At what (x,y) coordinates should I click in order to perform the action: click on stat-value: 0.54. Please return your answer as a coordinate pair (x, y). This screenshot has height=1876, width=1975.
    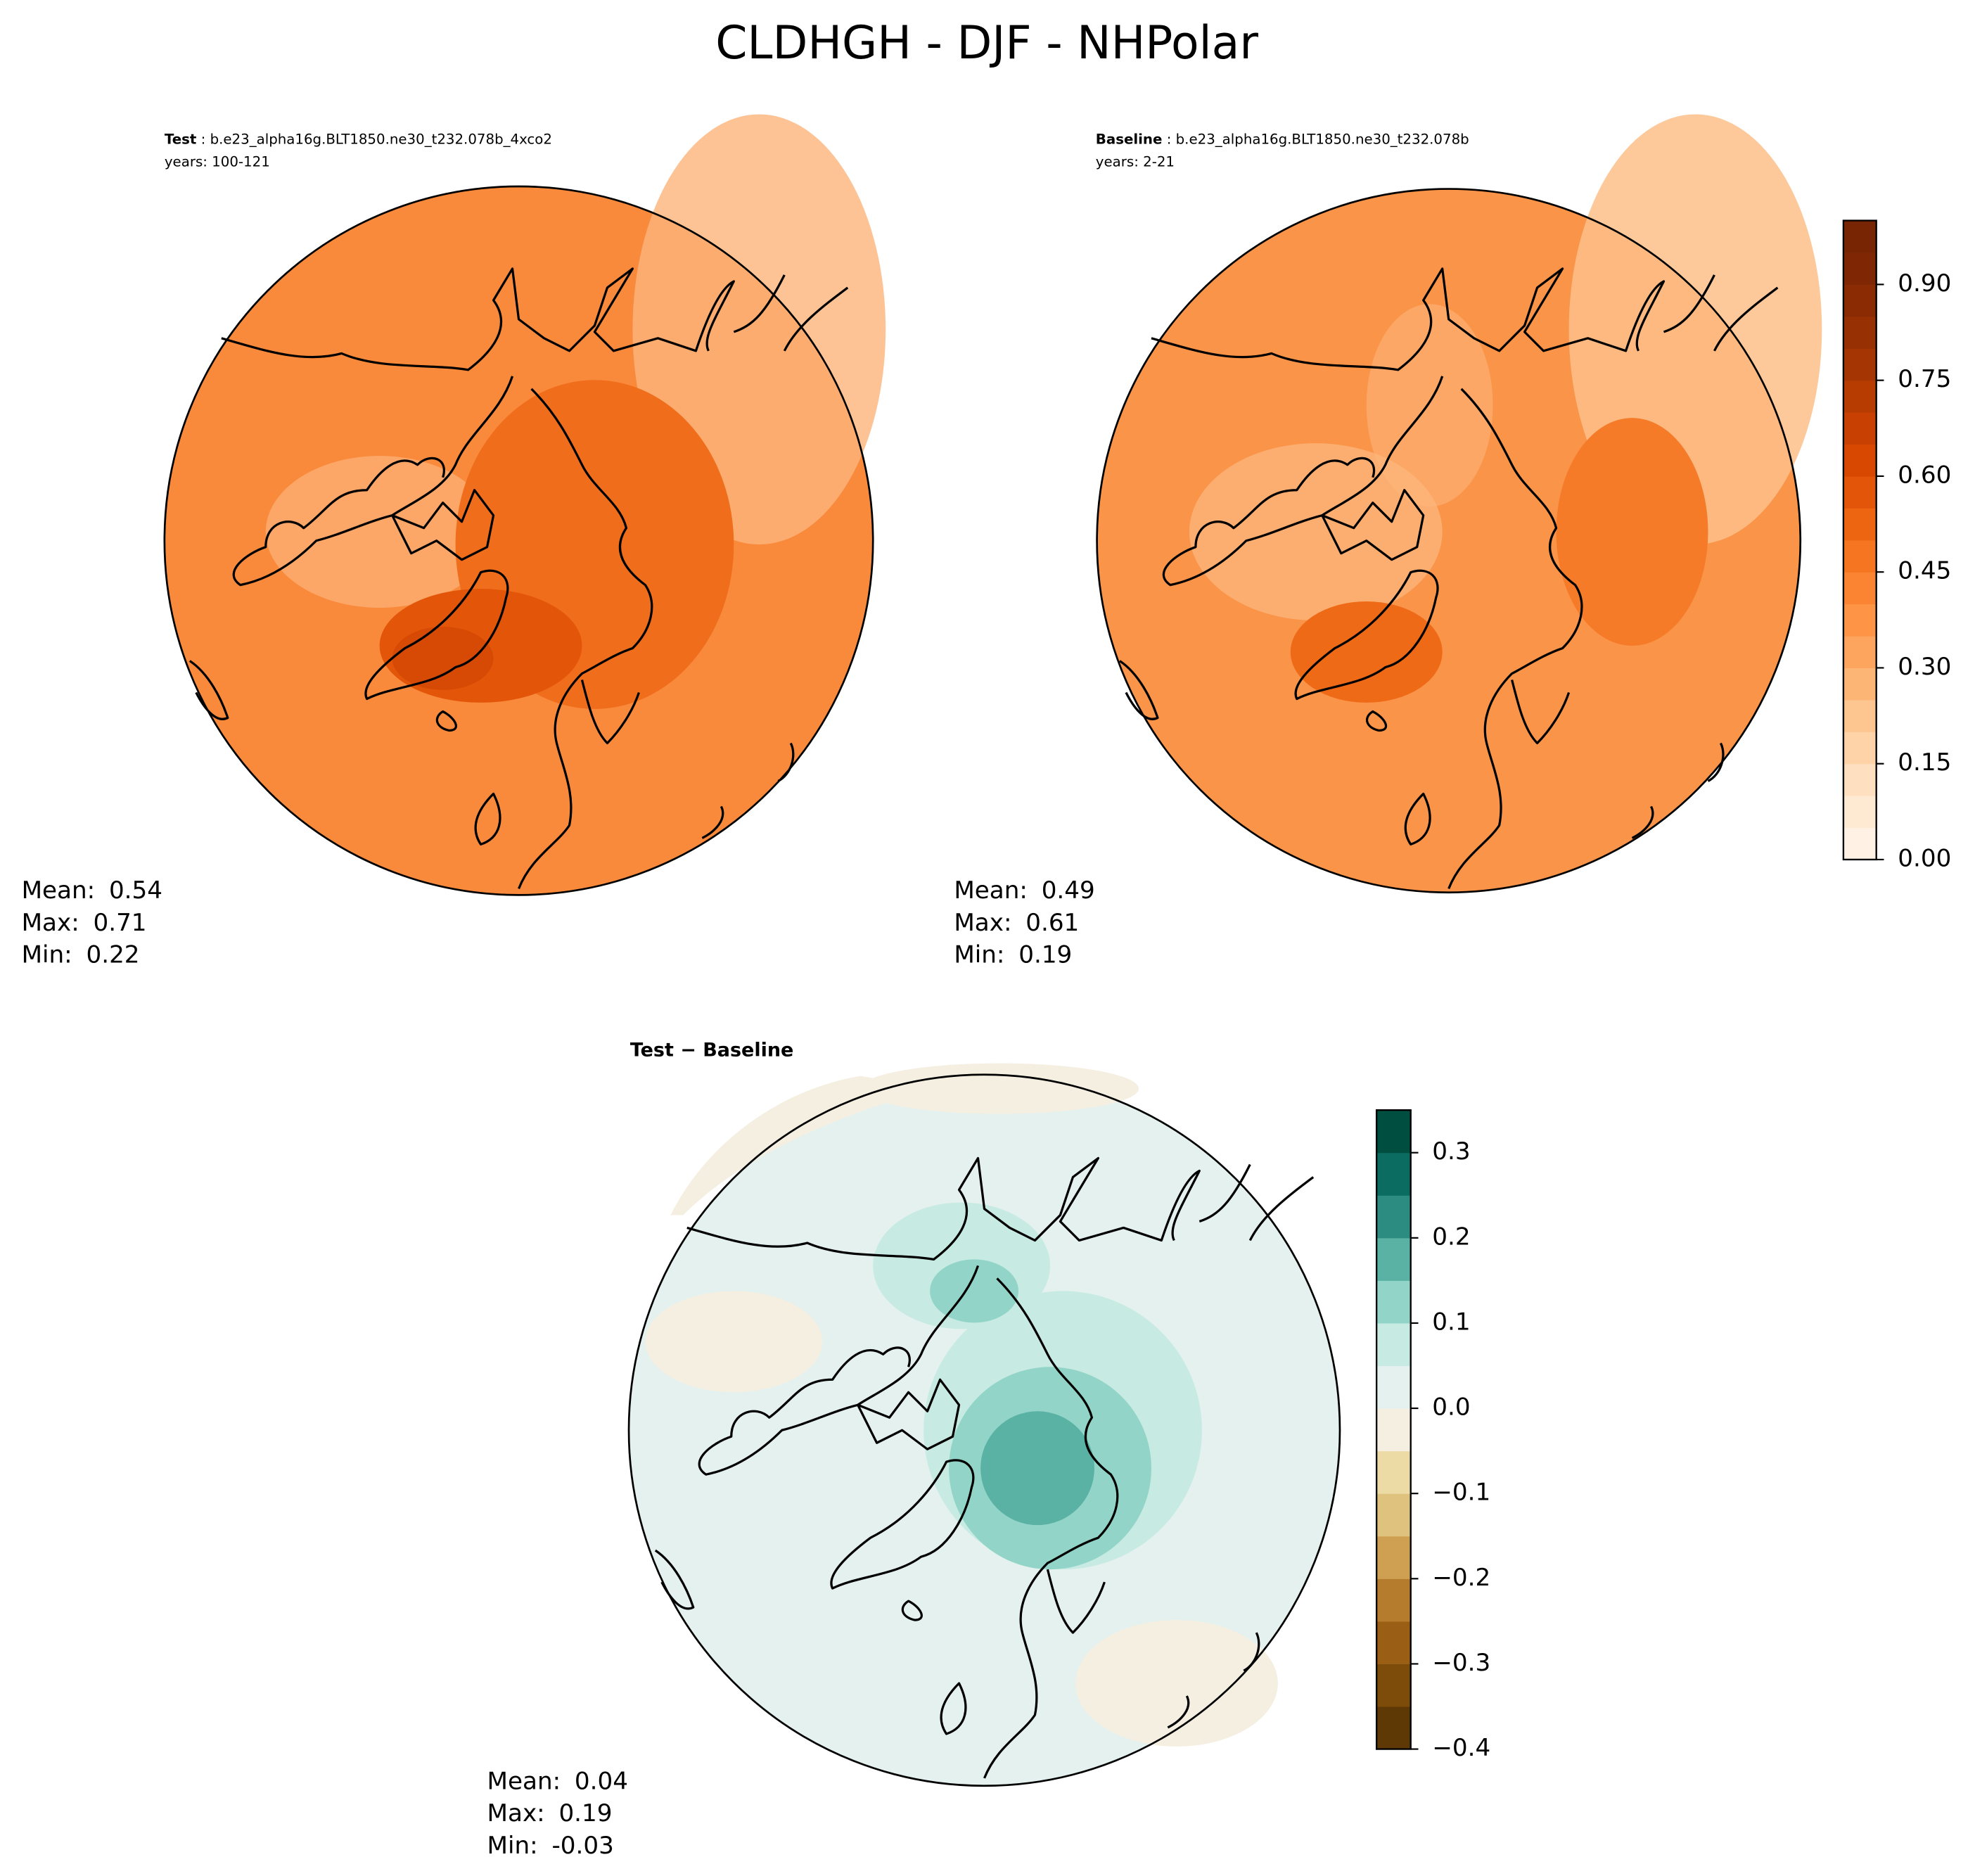
    Looking at the image, I should click on (135, 890).